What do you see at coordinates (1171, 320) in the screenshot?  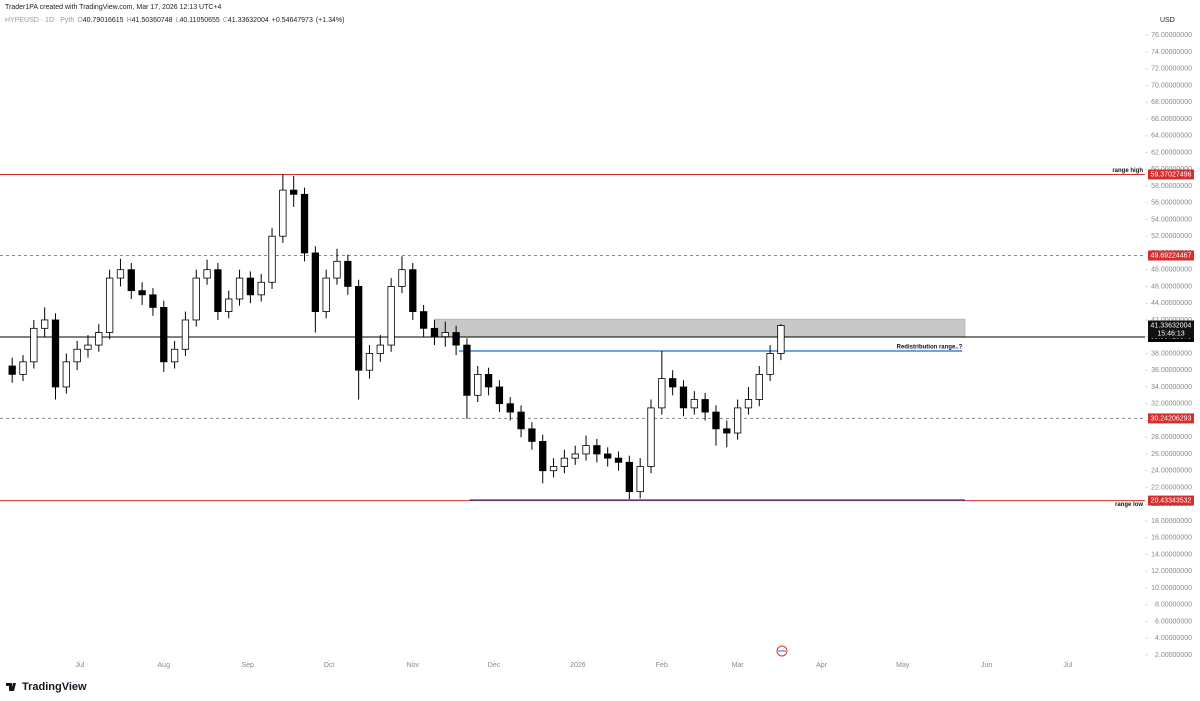 I see `y-tick-label: 42.00000000` at bounding box center [1171, 320].